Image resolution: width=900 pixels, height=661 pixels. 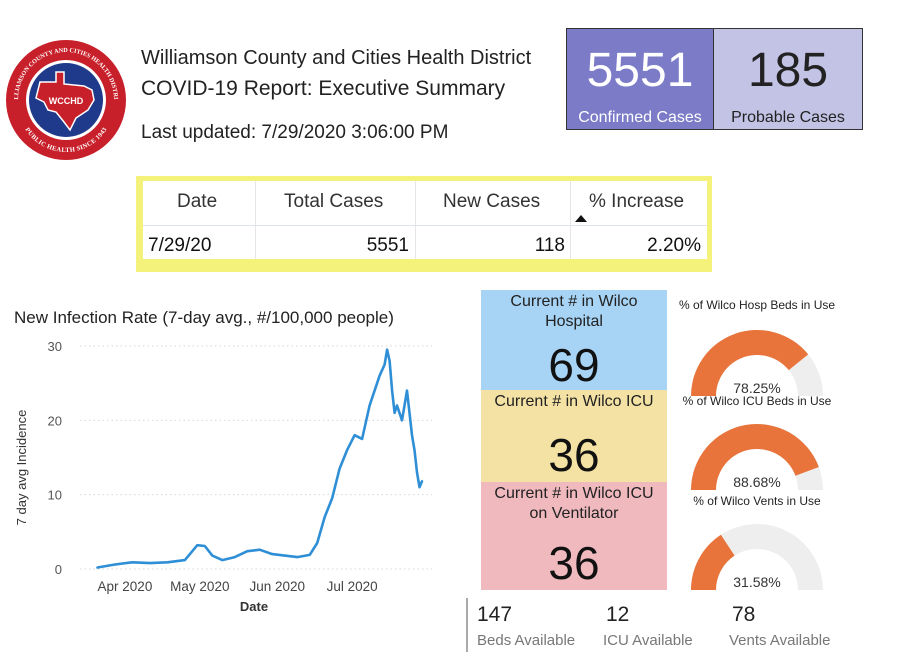 What do you see at coordinates (323, 88) in the screenshot?
I see `report-title: COVID-19 Report: Executive Summary` at bounding box center [323, 88].